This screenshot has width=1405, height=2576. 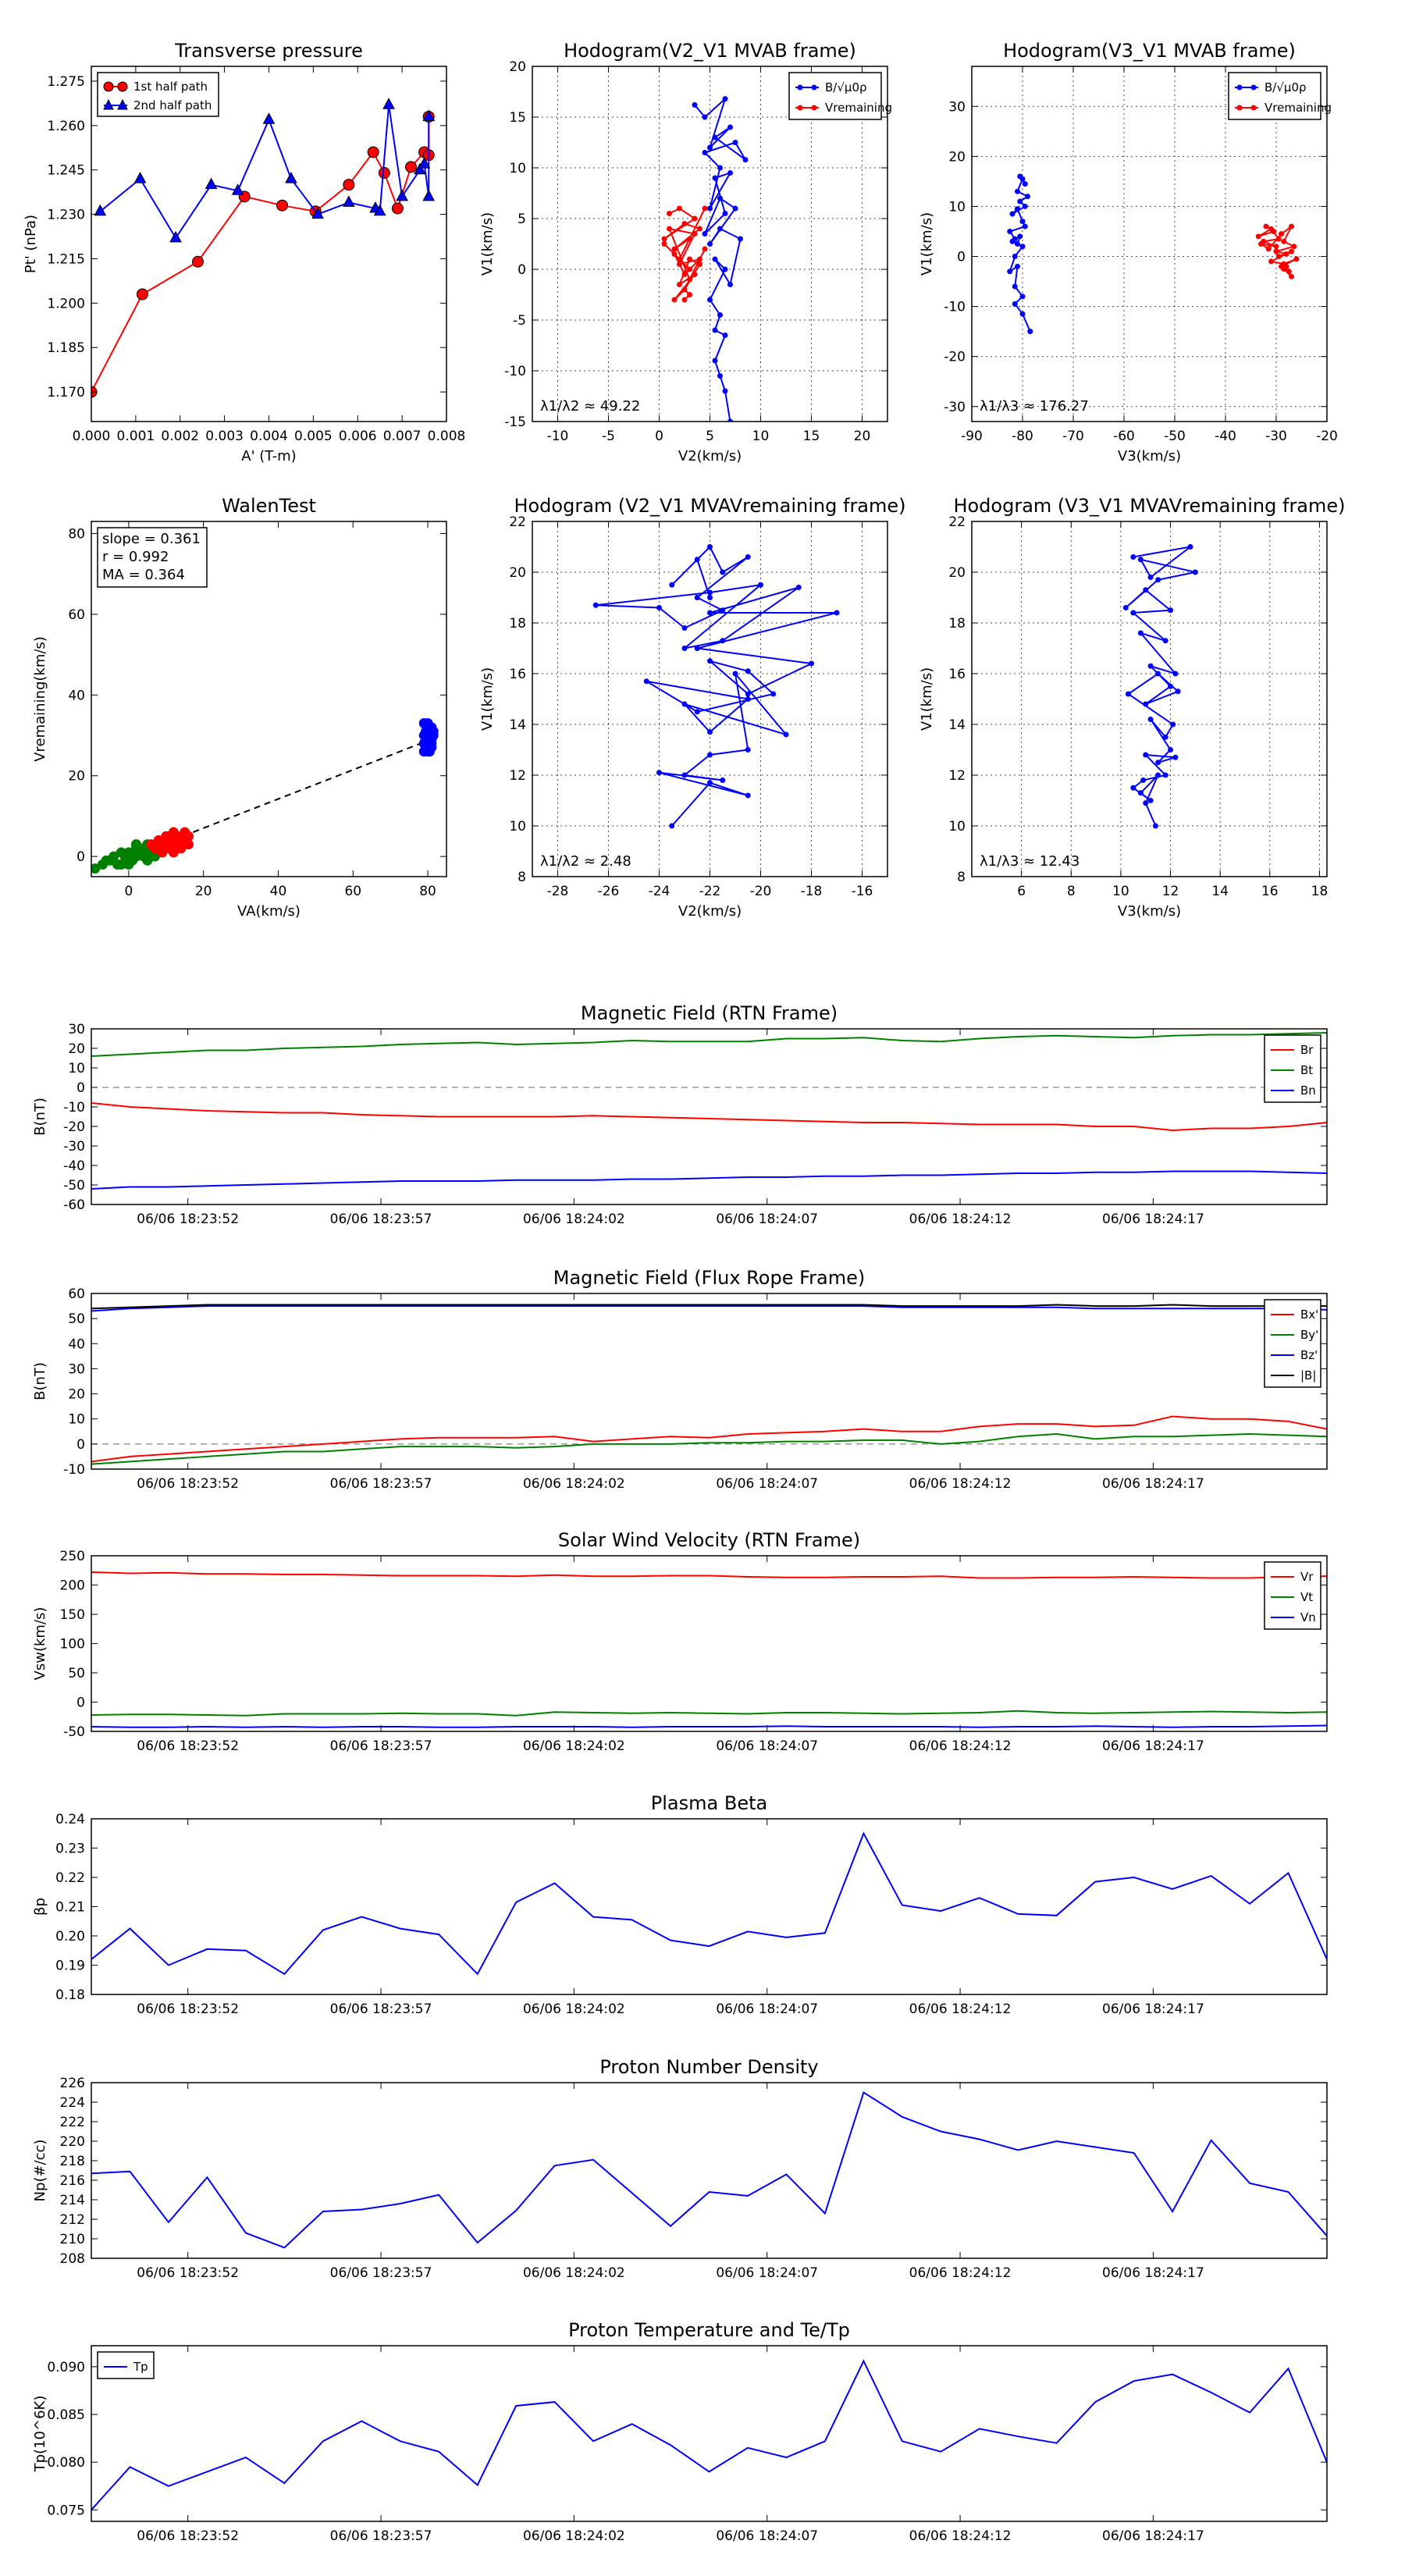 What do you see at coordinates (31, 244) in the screenshot?
I see `y-axis-label: Pt' (nPa)` at bounding box center [31, 244].